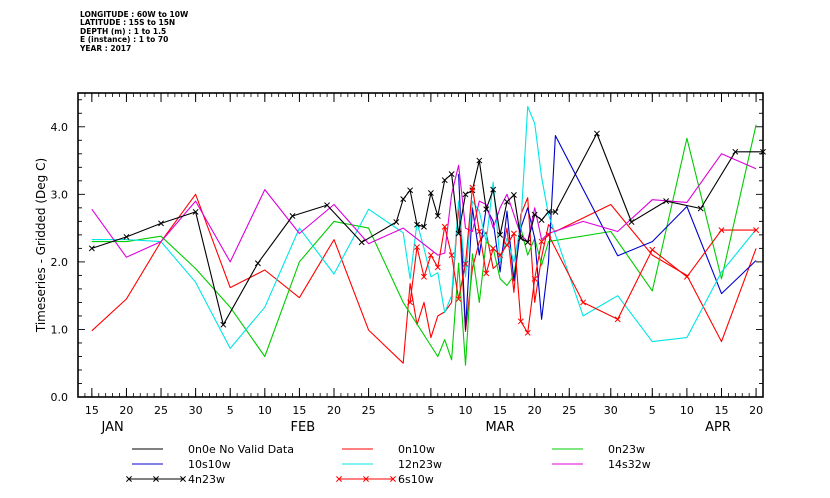 The width and height of the screenshot is (830, 498). I want to click on legend-label: 10s10w, so click(209, 464).